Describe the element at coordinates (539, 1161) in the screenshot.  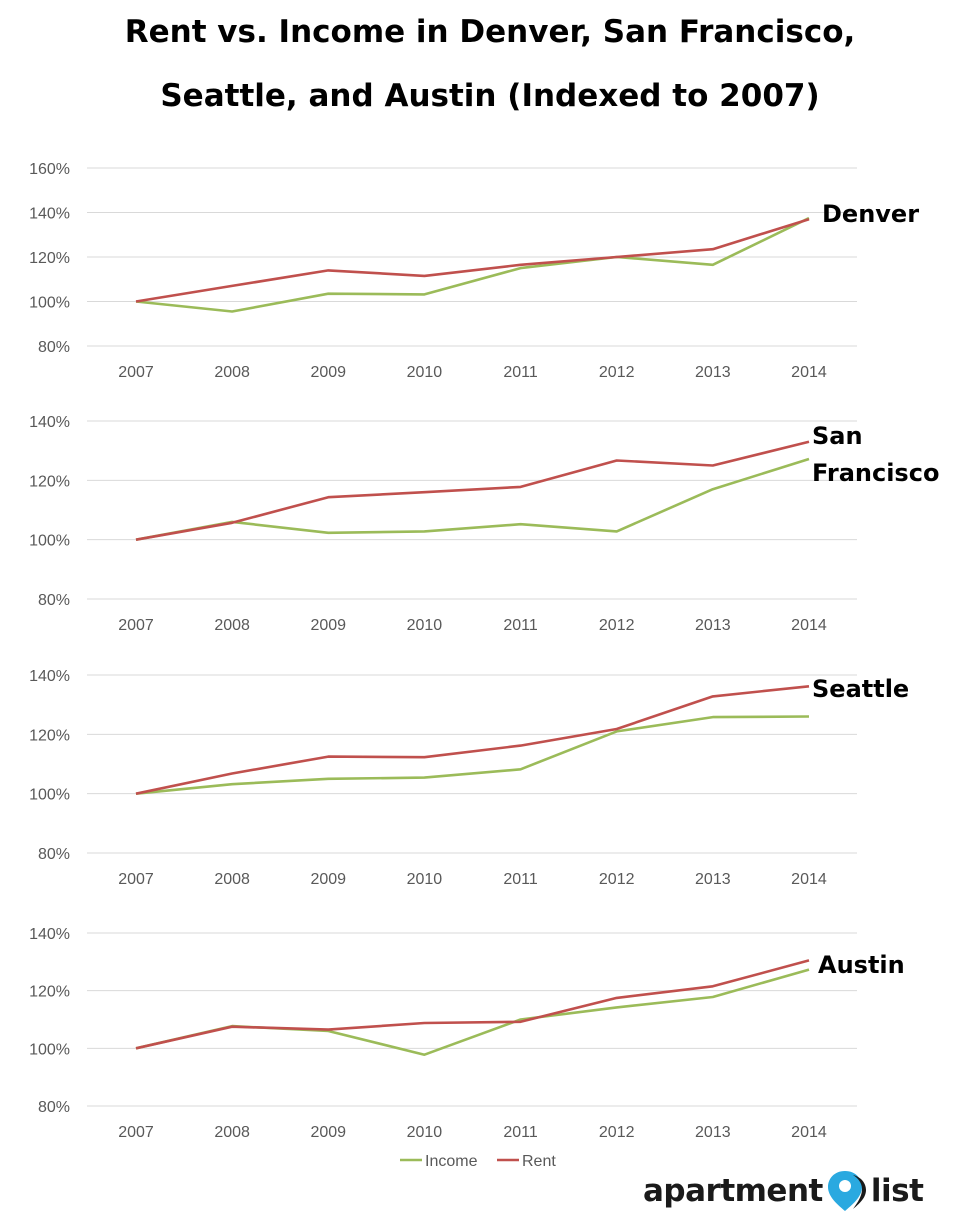
I see `legend-label-rent: Rent` at that location.